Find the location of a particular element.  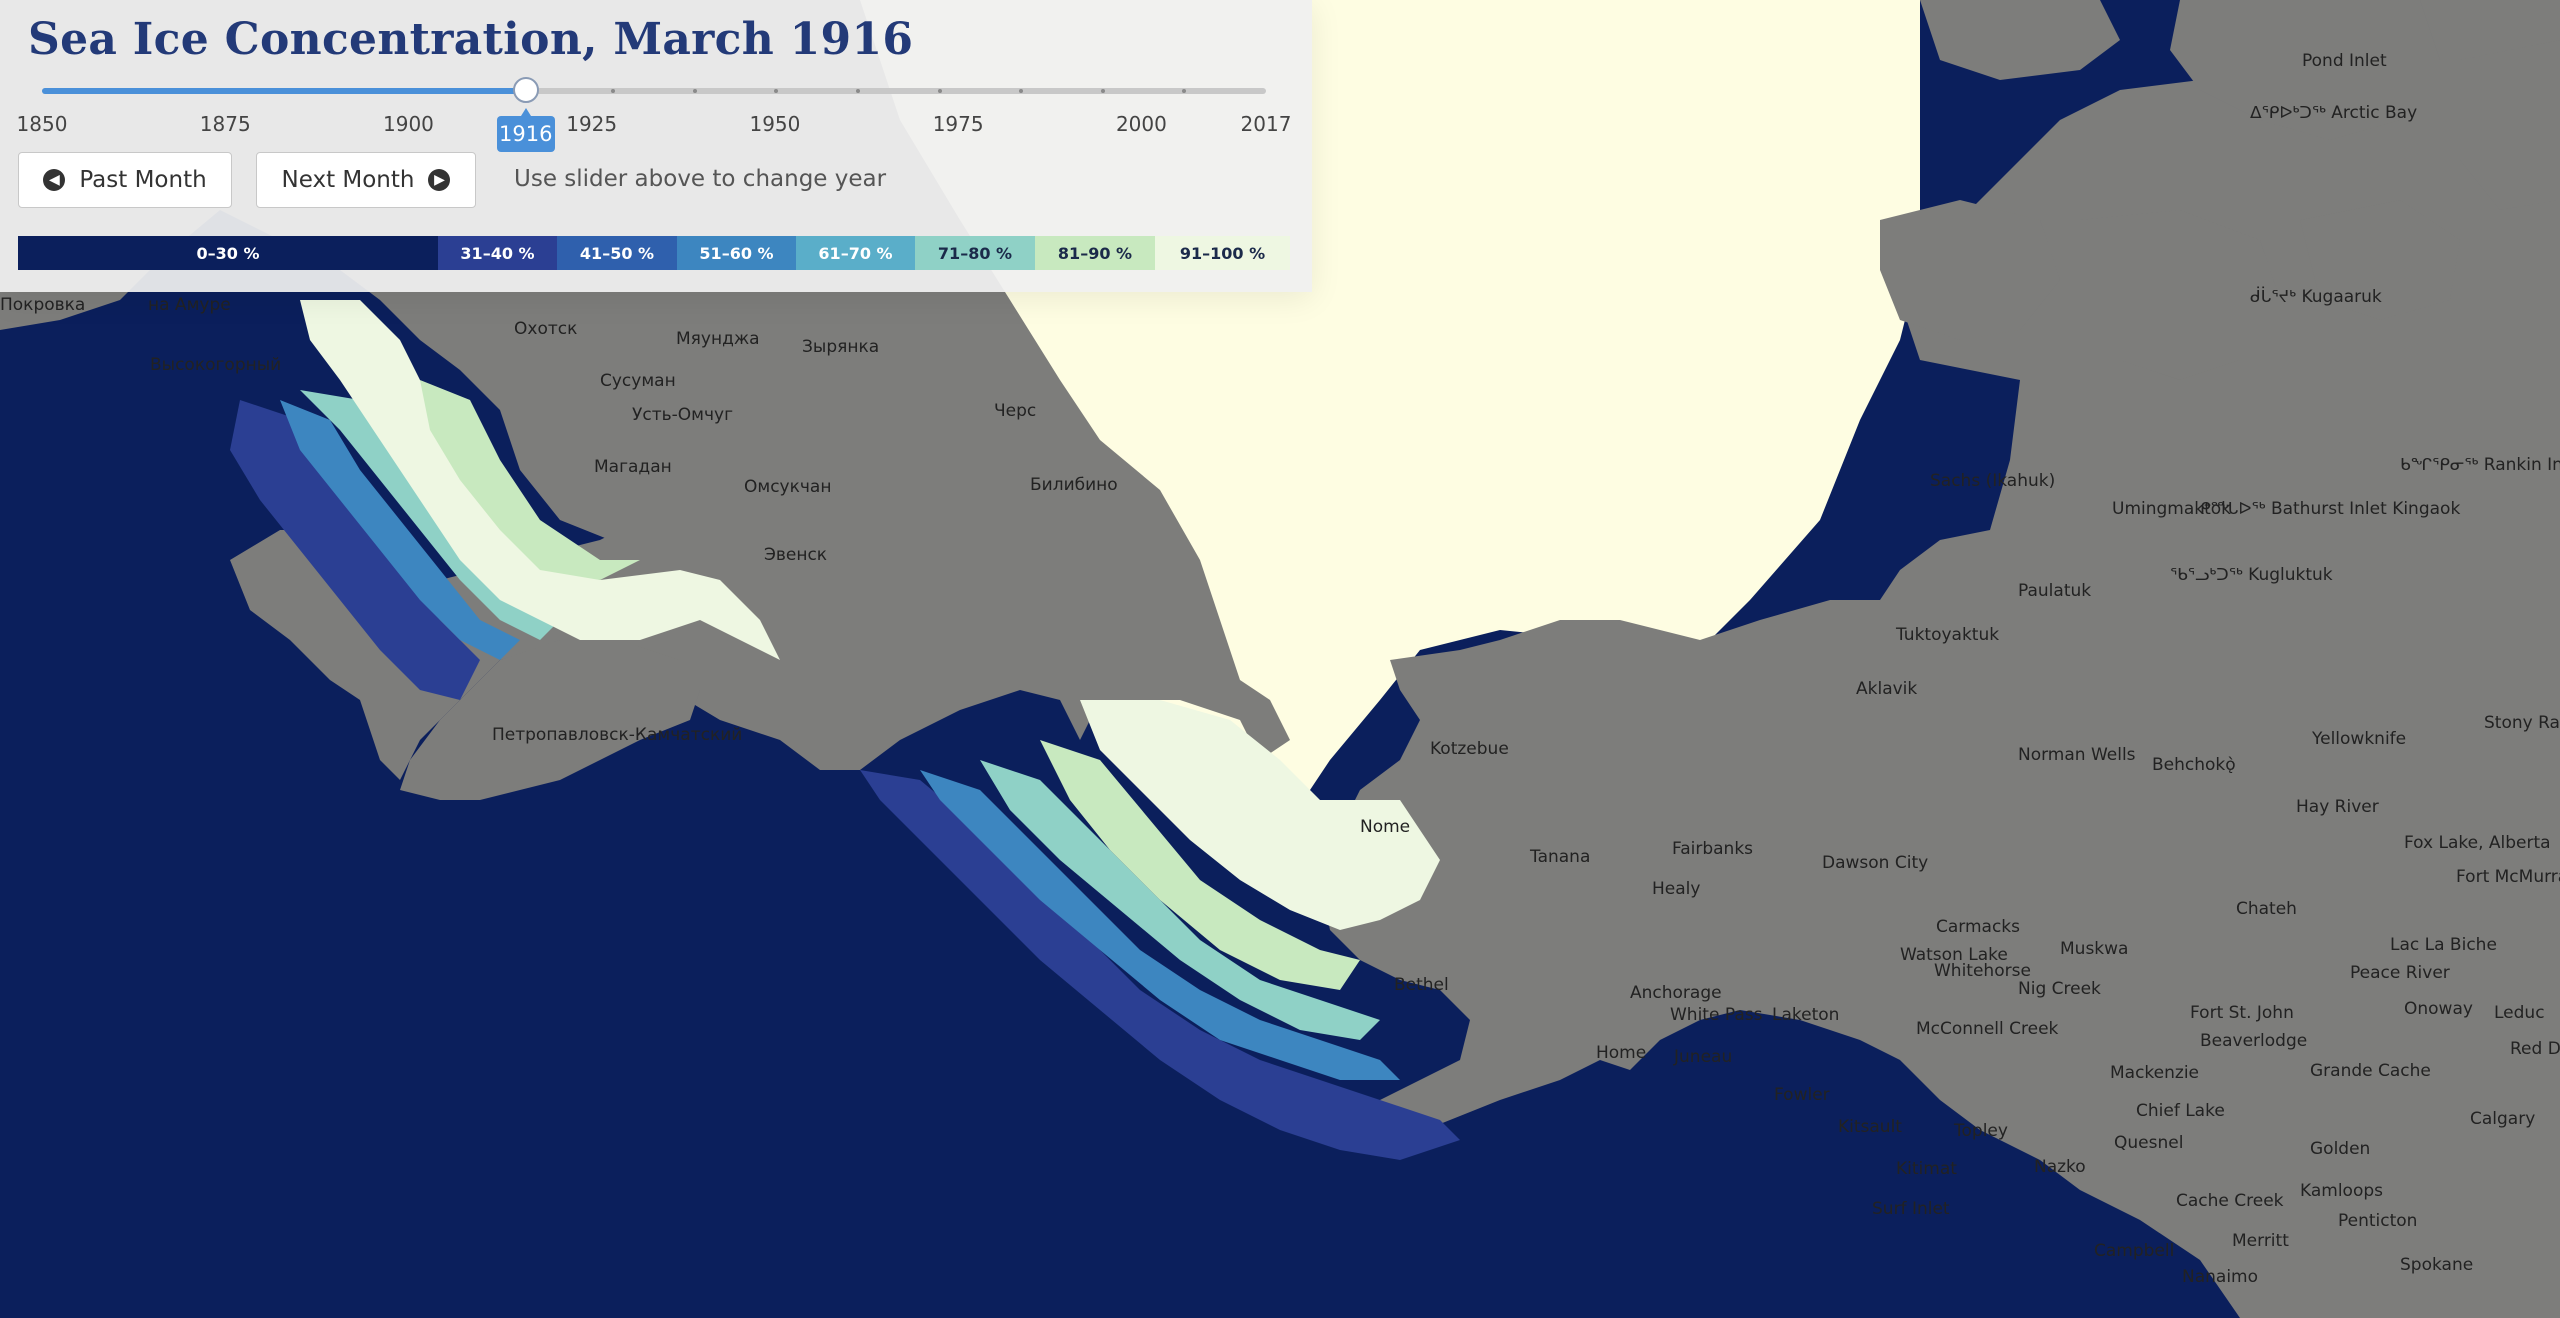

label-fowler: Fowler is located at coordinates (1802, 1095).